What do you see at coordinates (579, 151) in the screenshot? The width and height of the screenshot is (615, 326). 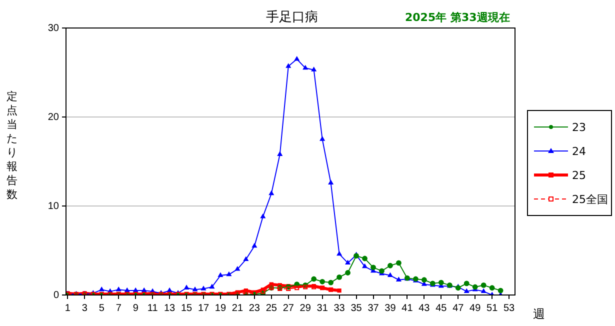 I see `legend-label: 24` at bounding box center [579, 151].